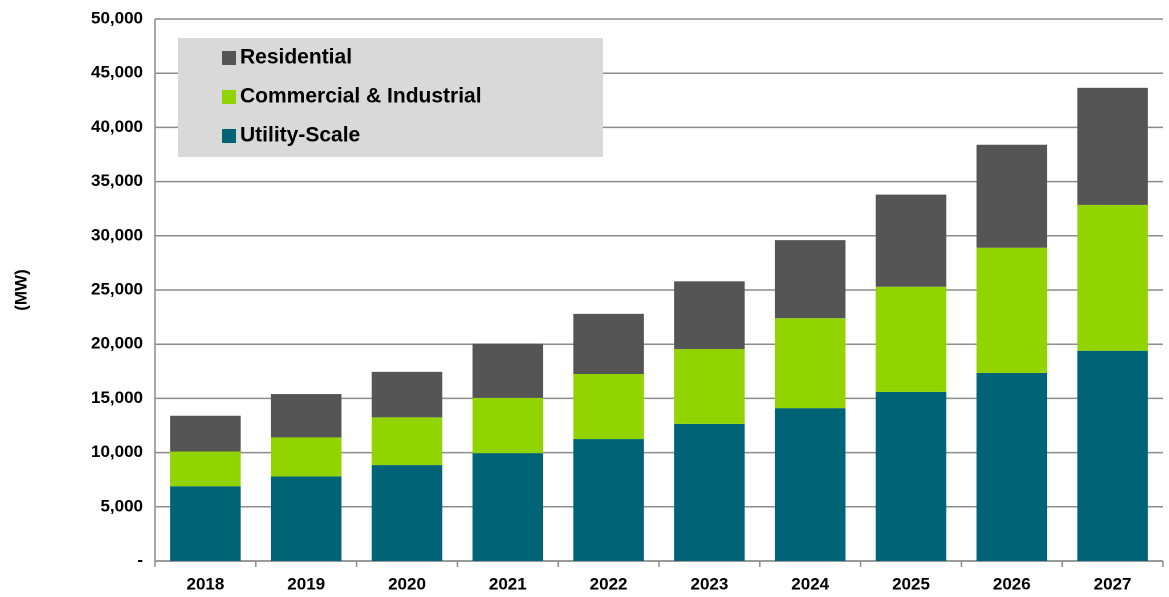 This screenshot has width=1169, height=597. Describe the element at coordinates (1113, 583) in the screenshot. I see `x-tick-label: 2027` at that location.